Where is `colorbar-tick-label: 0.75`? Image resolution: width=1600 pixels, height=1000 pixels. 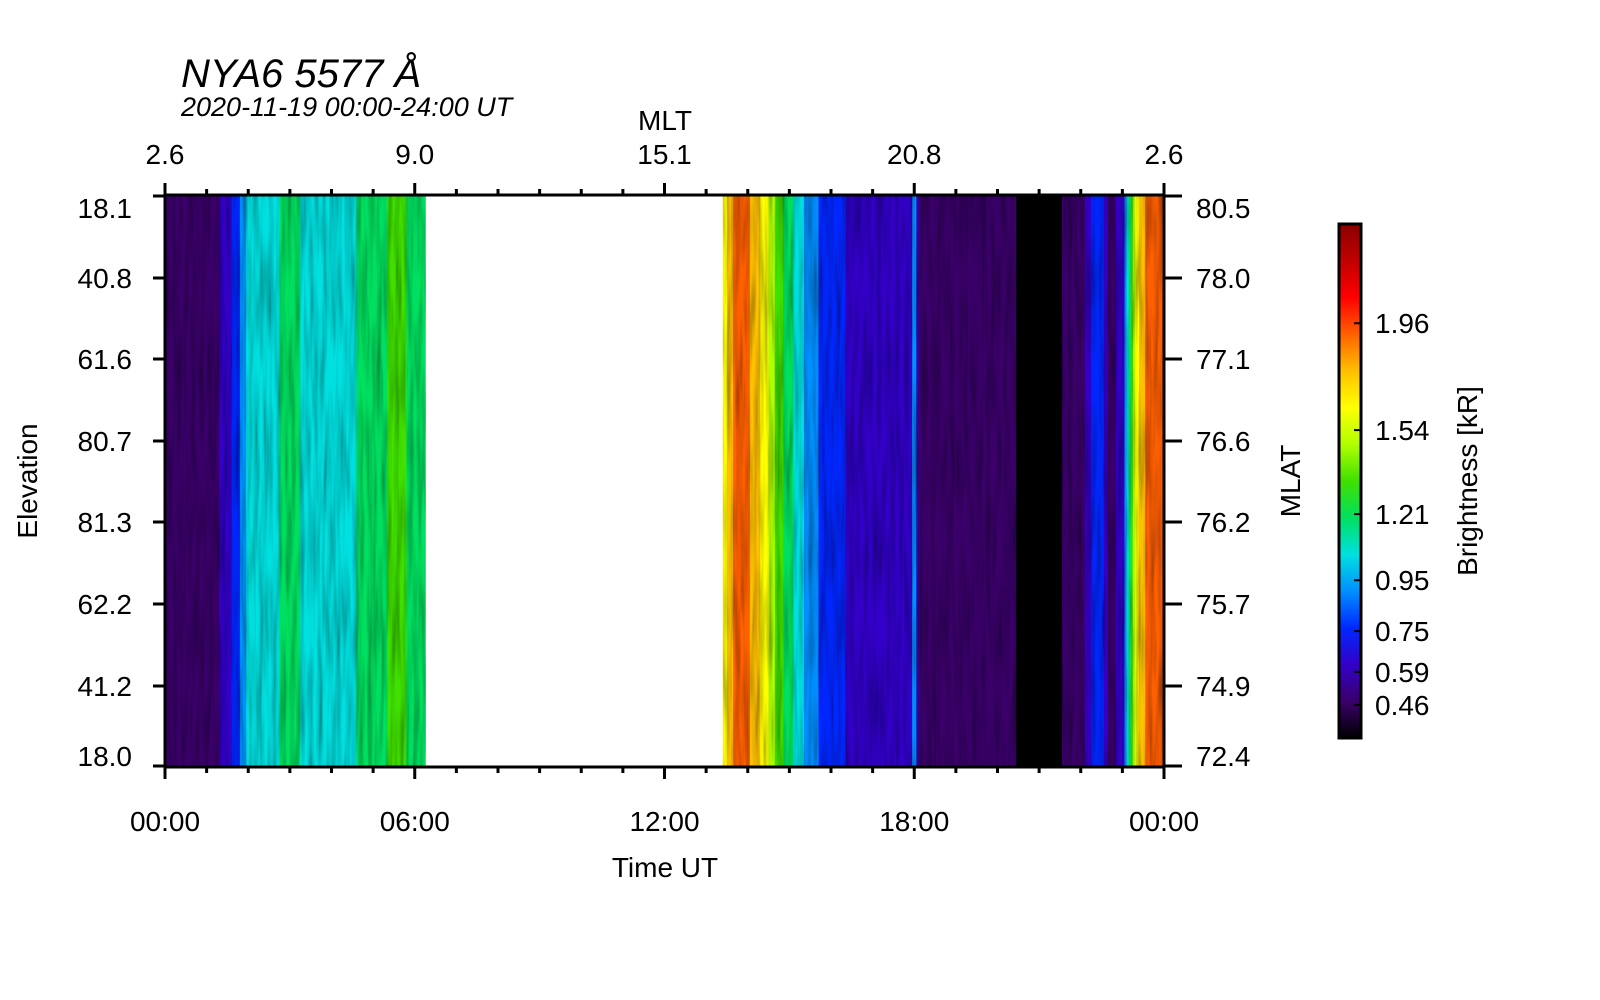 colorbar-tick-label: 0.75 is located at coordinates (1402, 631).